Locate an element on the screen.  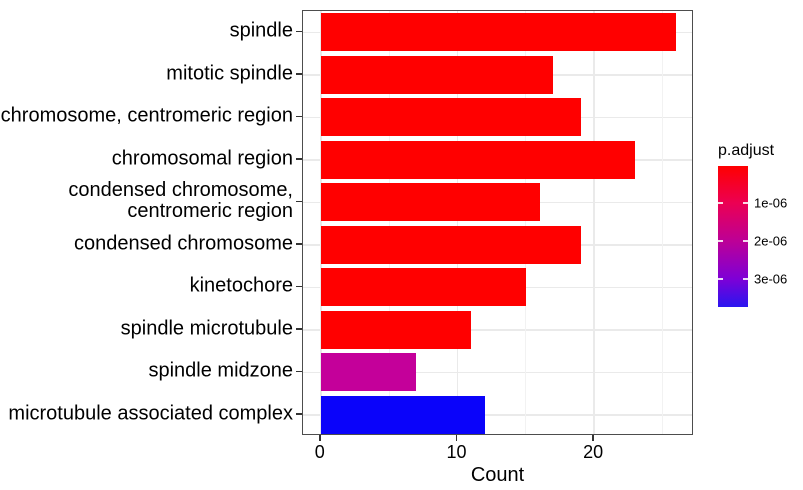
y-axis-label: spindle is located at coordinates (261, 30).